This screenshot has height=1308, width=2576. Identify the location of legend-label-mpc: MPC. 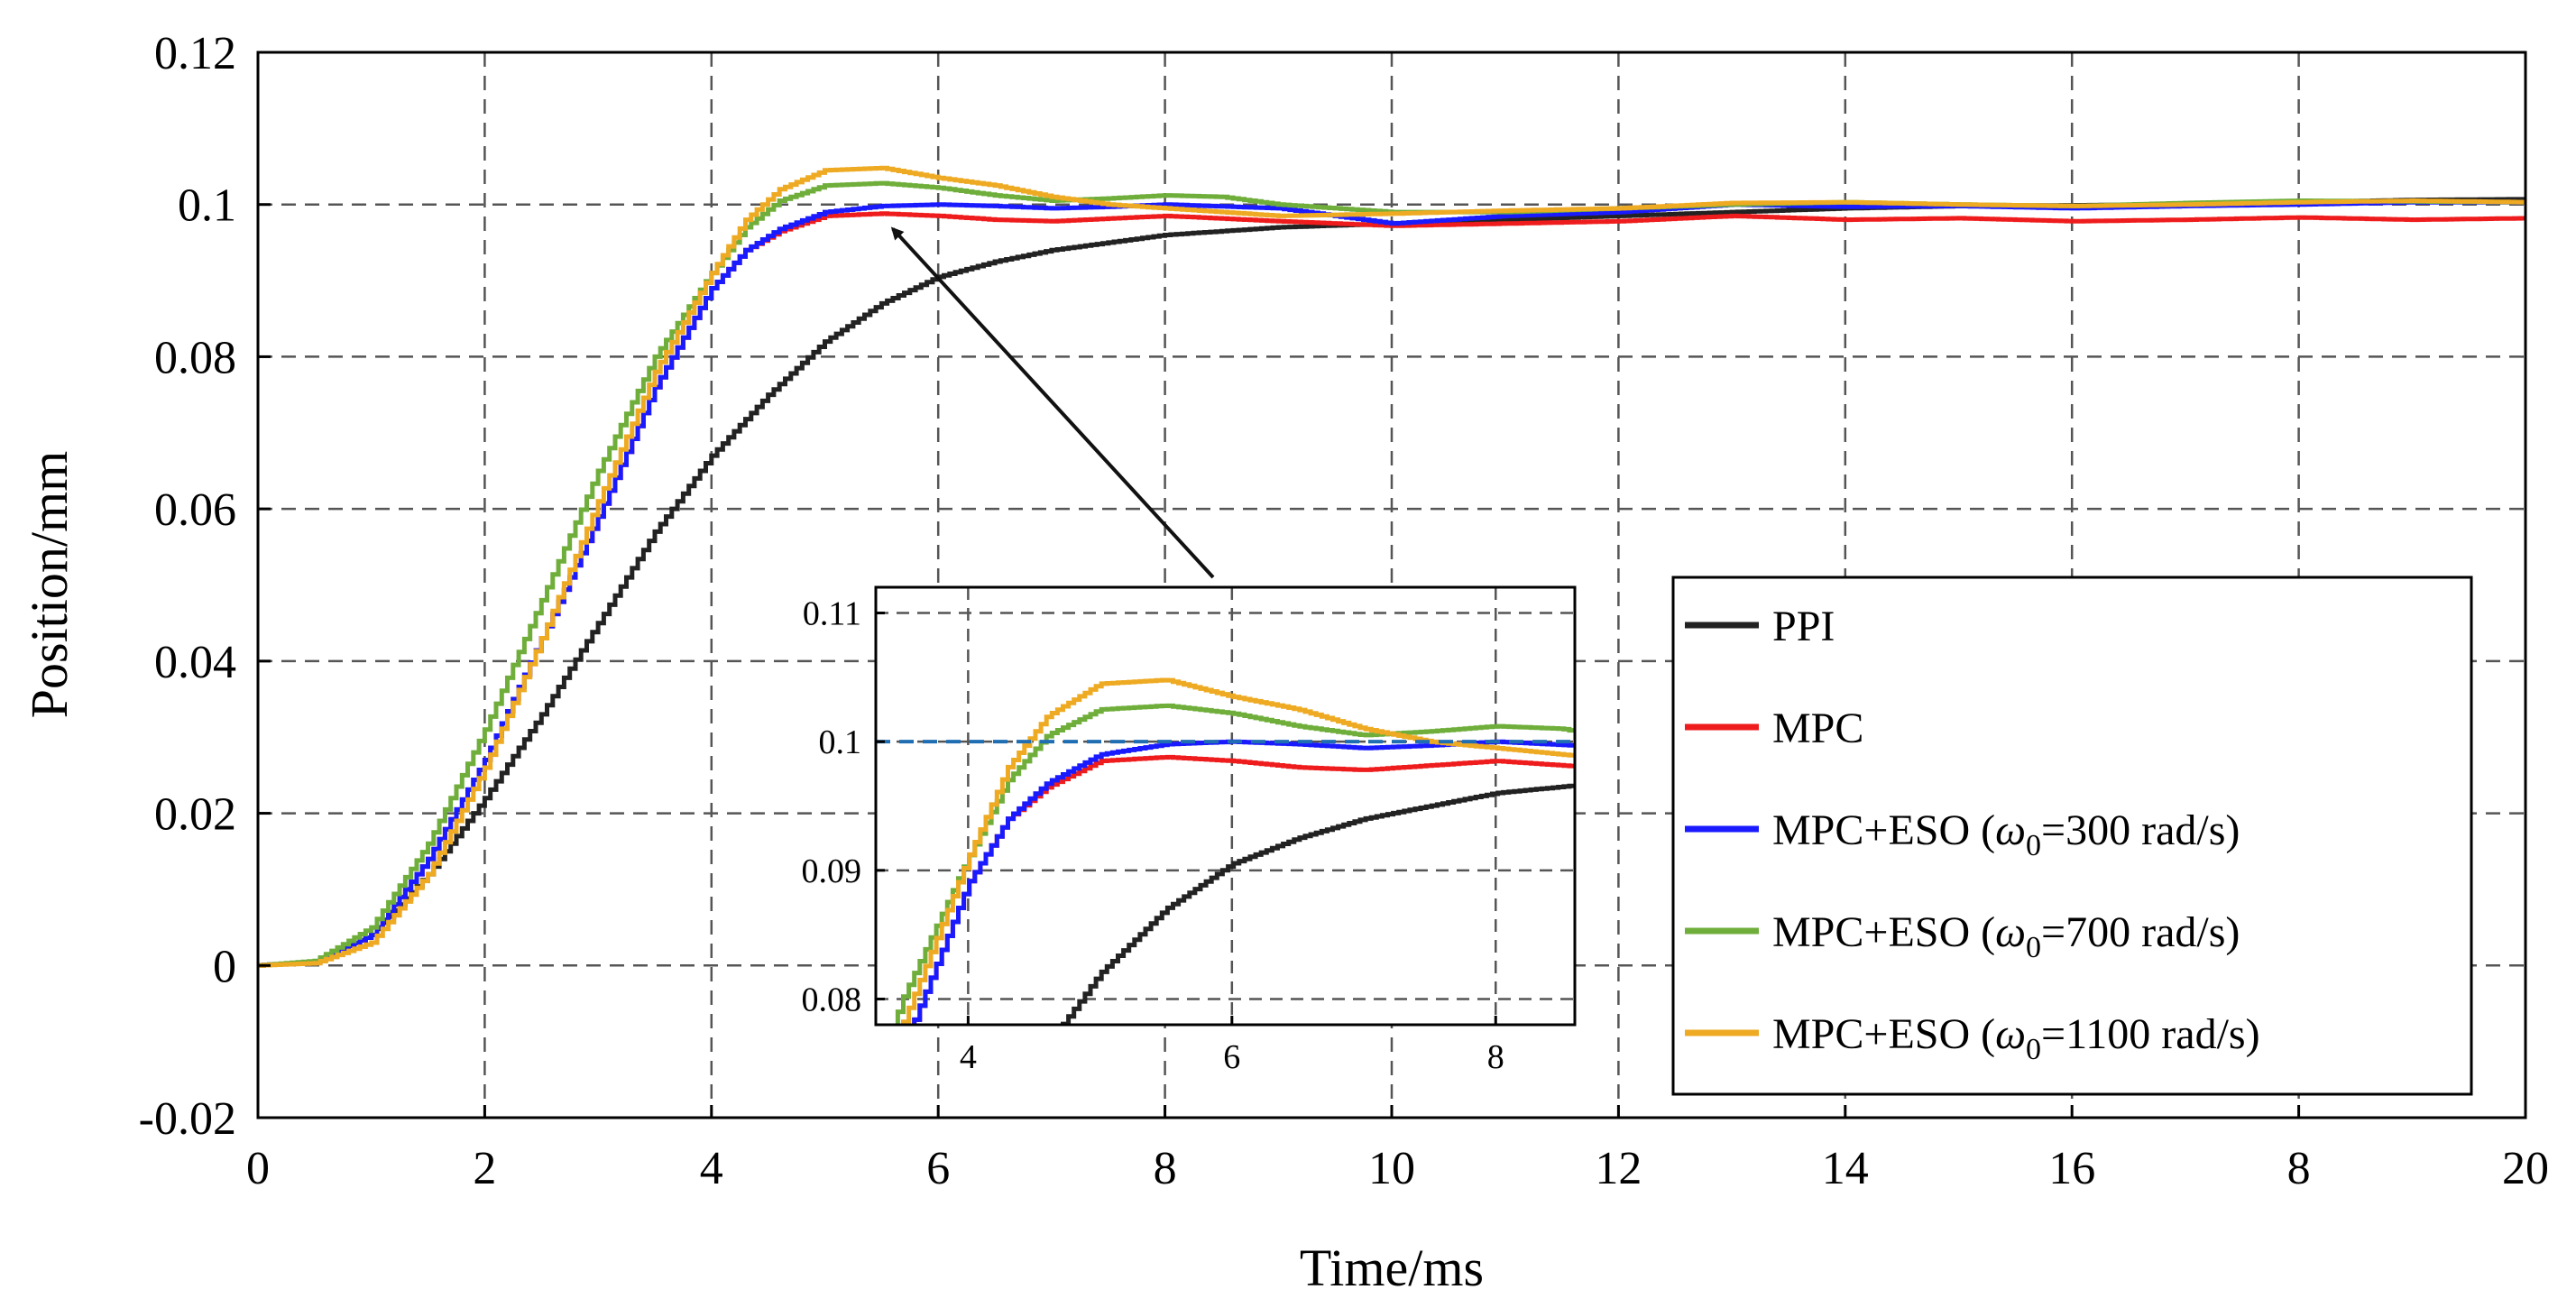
(1817, 729).